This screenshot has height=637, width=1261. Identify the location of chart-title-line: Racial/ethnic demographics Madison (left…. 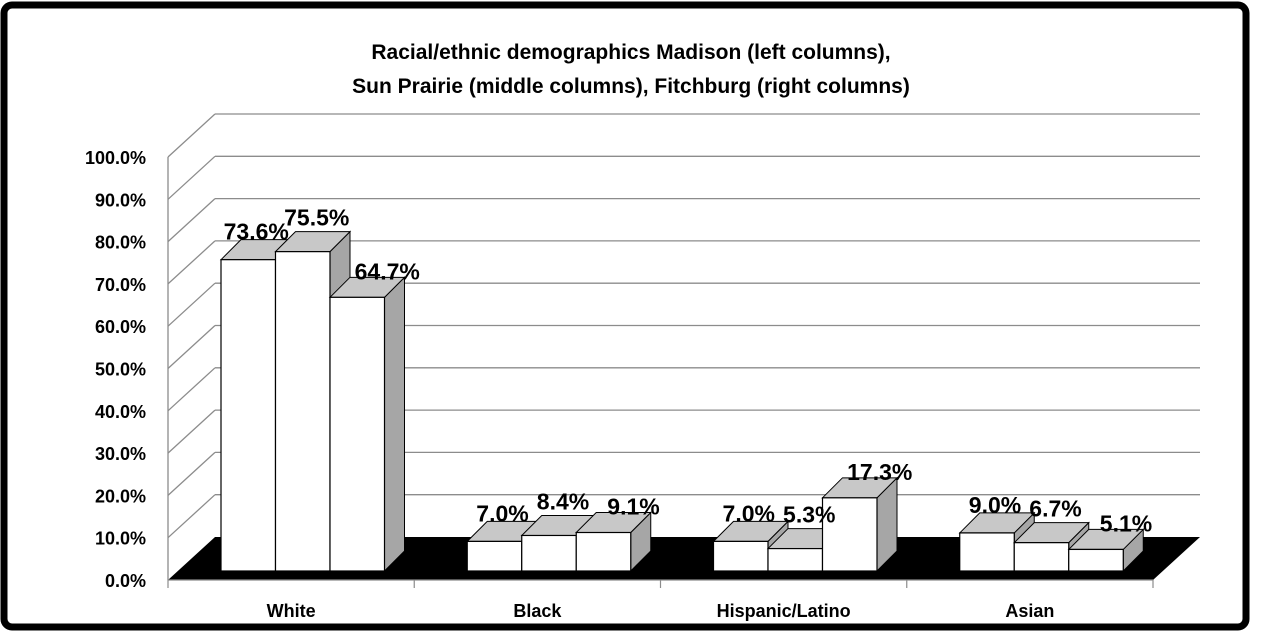
(630, 52).